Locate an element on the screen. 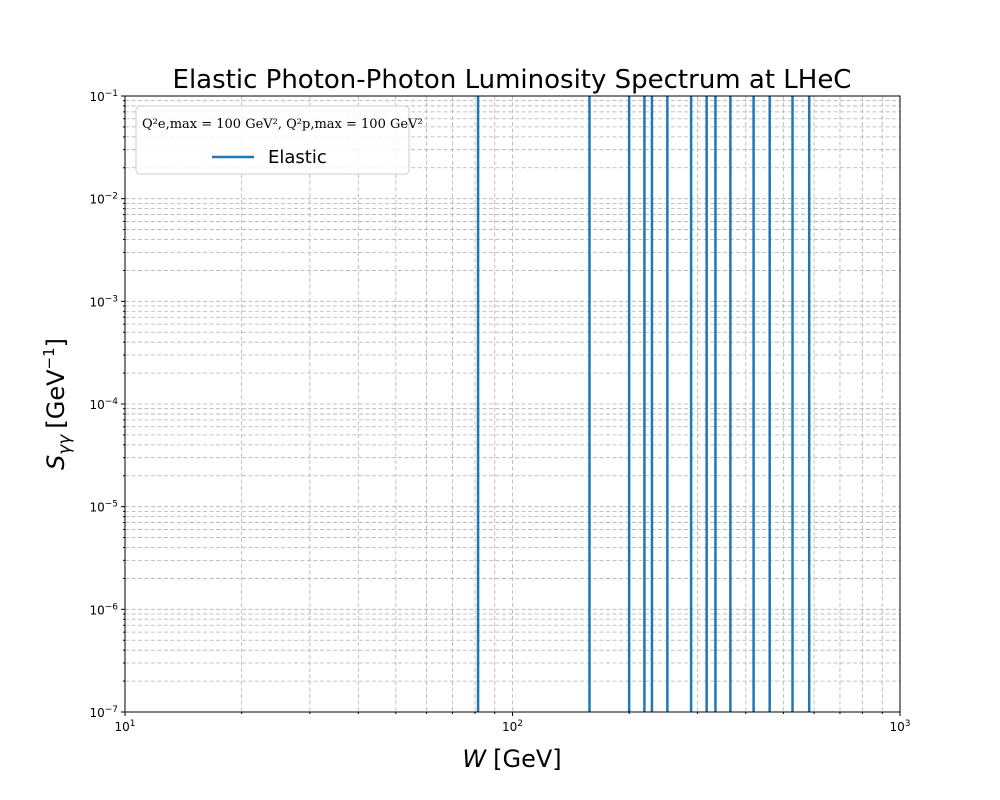  x-tick-label: 102 is located at coordinates (512, 726).